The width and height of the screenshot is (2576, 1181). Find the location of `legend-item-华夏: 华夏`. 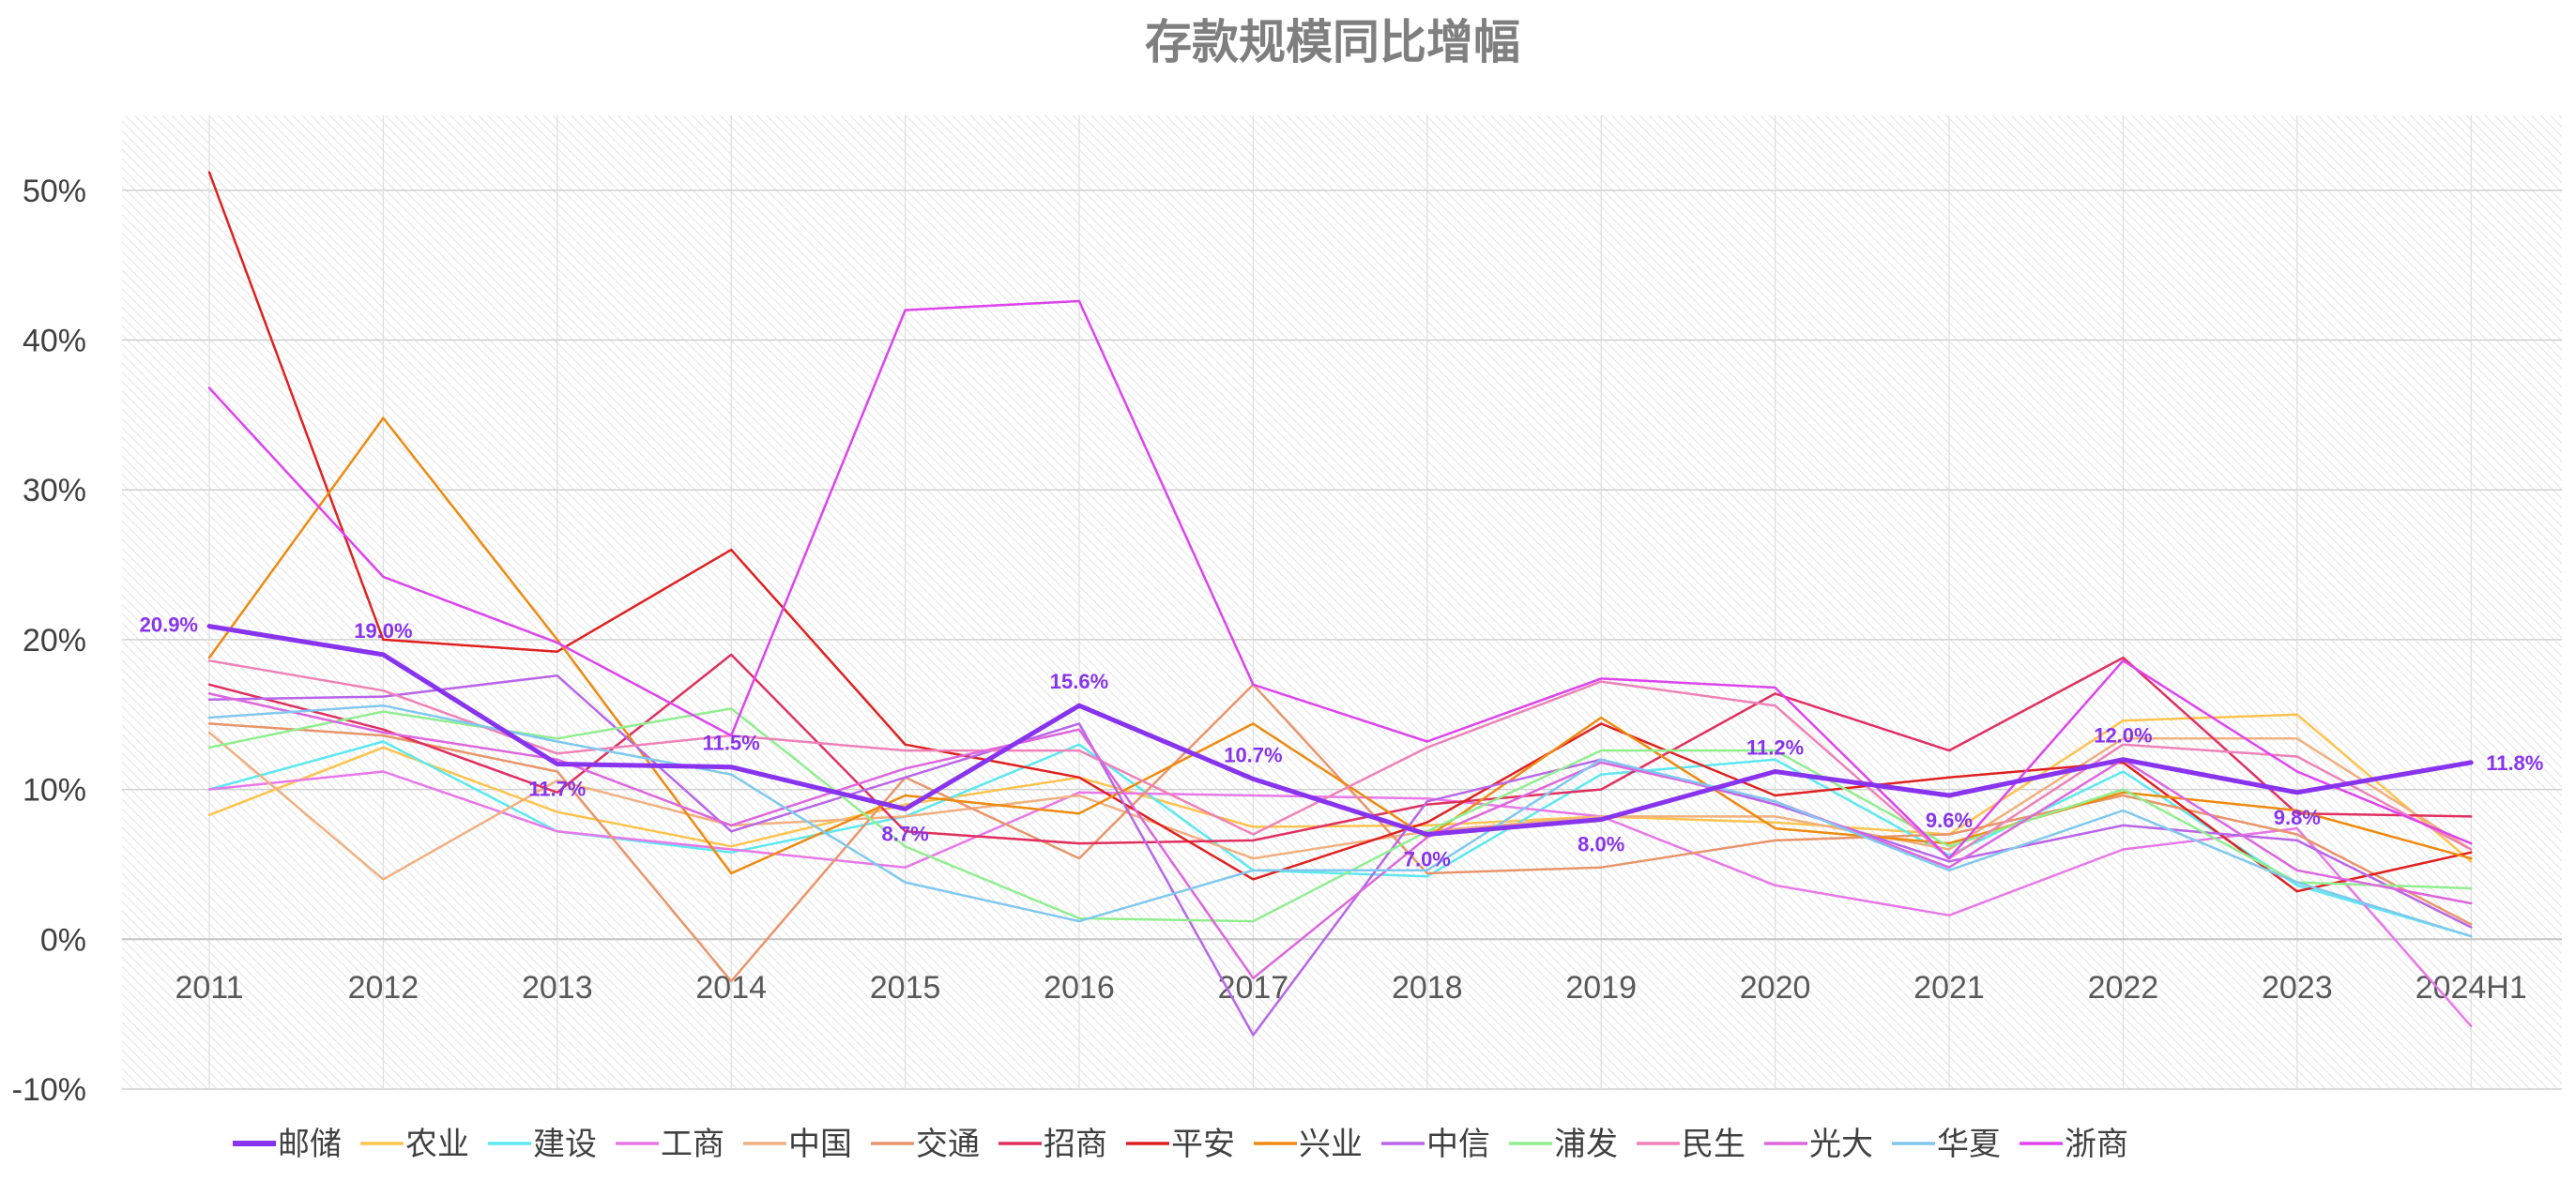

legend-item-华夏: 华夏 is located at coordinates (1946, 1144).